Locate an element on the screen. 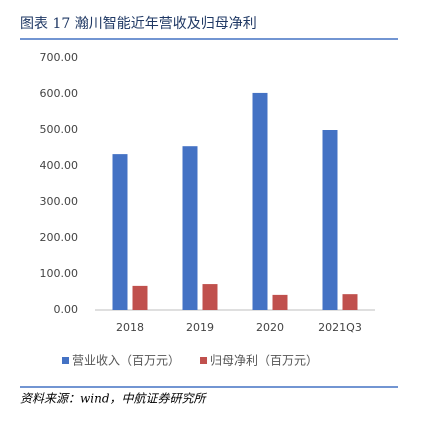 The height and width of the screenshot is (421, 421). y-tick-label: 700.00 is located at coordinates (59, 57).